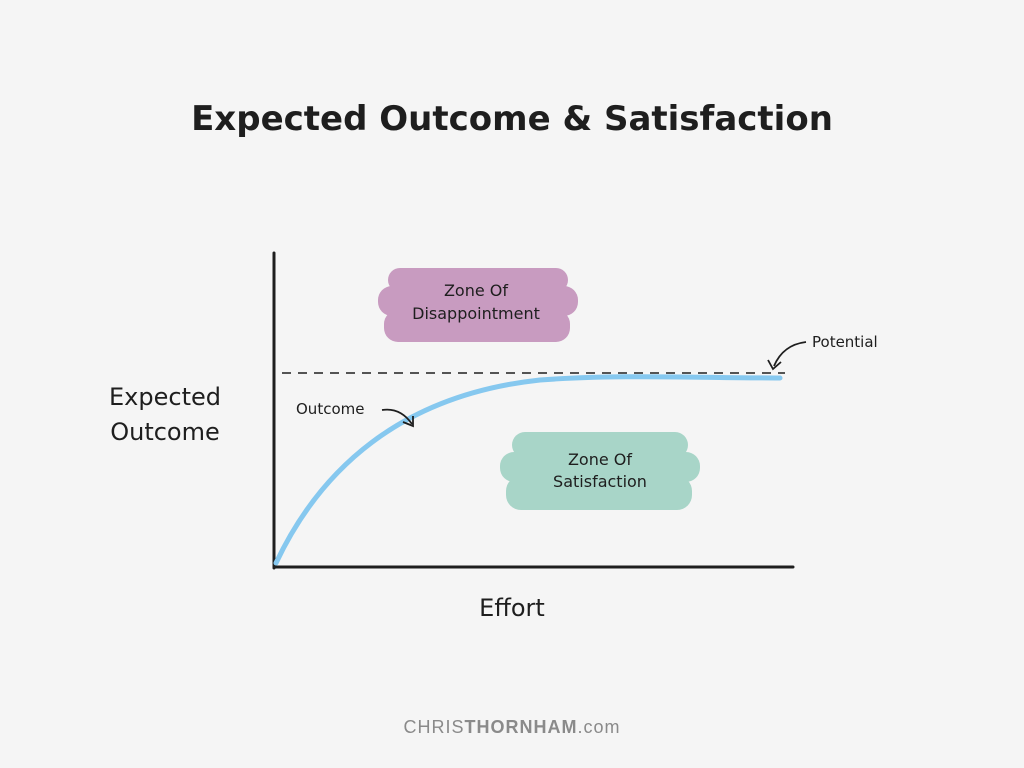 The image size is (1024, 768). I want to click on y-axis-label: Outcome, so click(165, 432).